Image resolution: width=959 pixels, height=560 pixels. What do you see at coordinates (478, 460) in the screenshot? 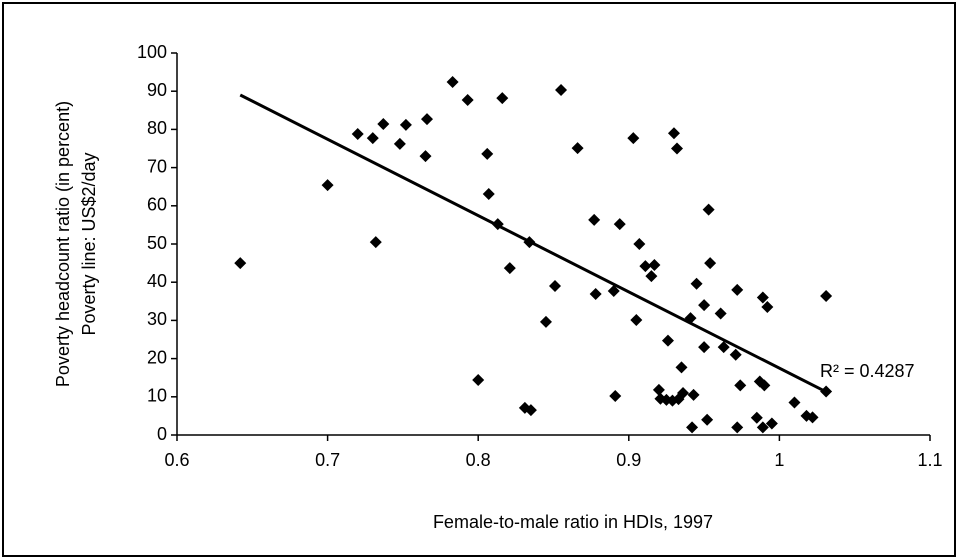
I see `x-tick-label: 0.8` at bounding box center [478, 460].